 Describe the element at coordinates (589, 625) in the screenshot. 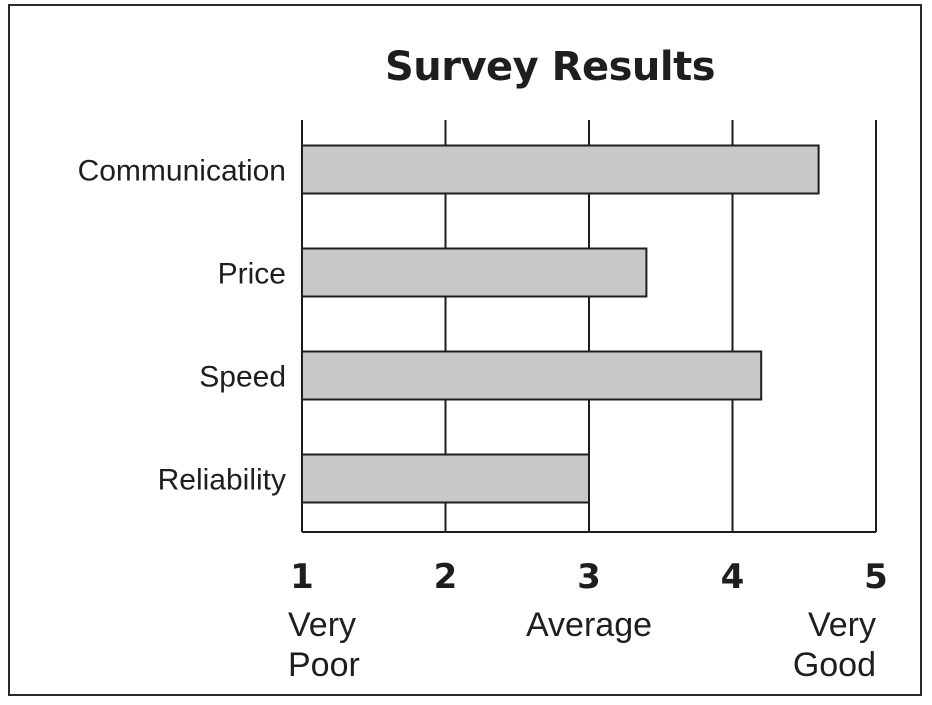

I see `scale-label-1: Average` at that location.